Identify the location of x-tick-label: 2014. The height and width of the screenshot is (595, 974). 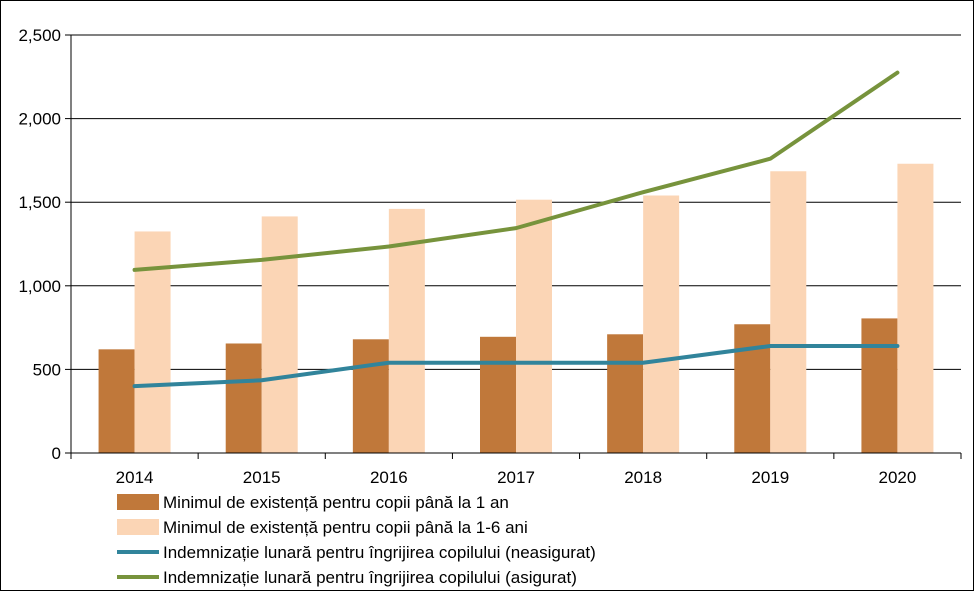
(135, 477).